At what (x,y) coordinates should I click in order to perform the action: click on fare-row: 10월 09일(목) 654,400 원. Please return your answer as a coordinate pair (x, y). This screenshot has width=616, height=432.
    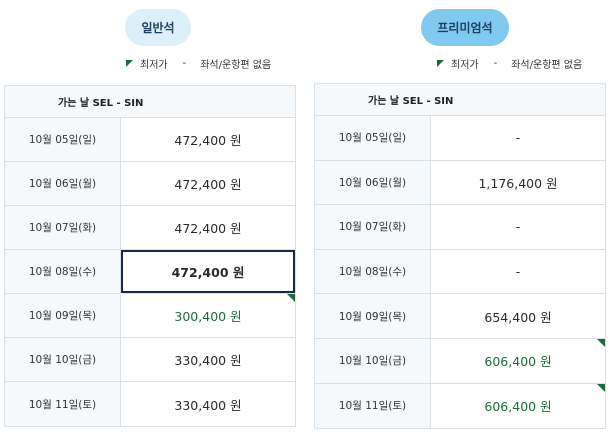
    Looking at the image, I should click on (460, 316).